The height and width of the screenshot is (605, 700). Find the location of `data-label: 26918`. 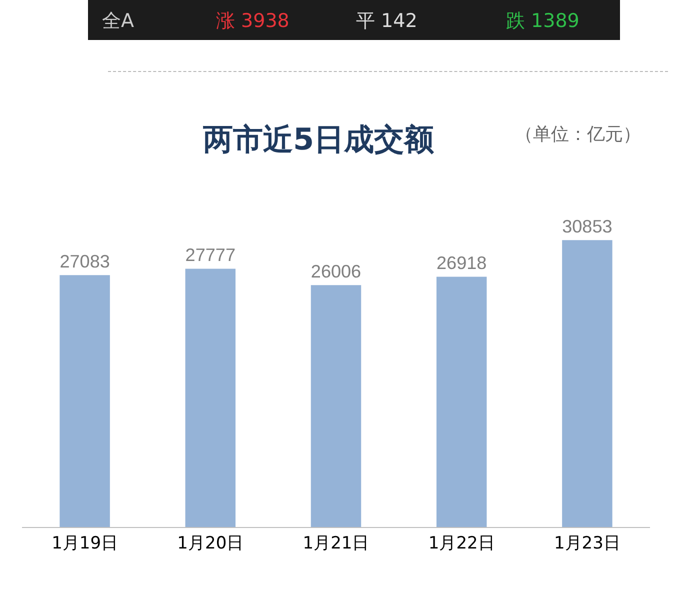

data-label: 26918 is located at coordinates (461, 263).